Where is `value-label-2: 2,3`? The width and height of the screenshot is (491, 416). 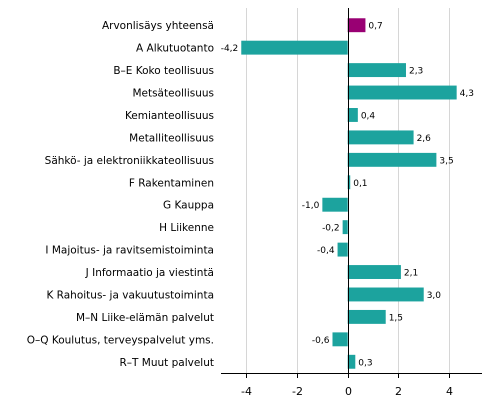 value-label-2: 2,3 is located at coordinates (416, 72).